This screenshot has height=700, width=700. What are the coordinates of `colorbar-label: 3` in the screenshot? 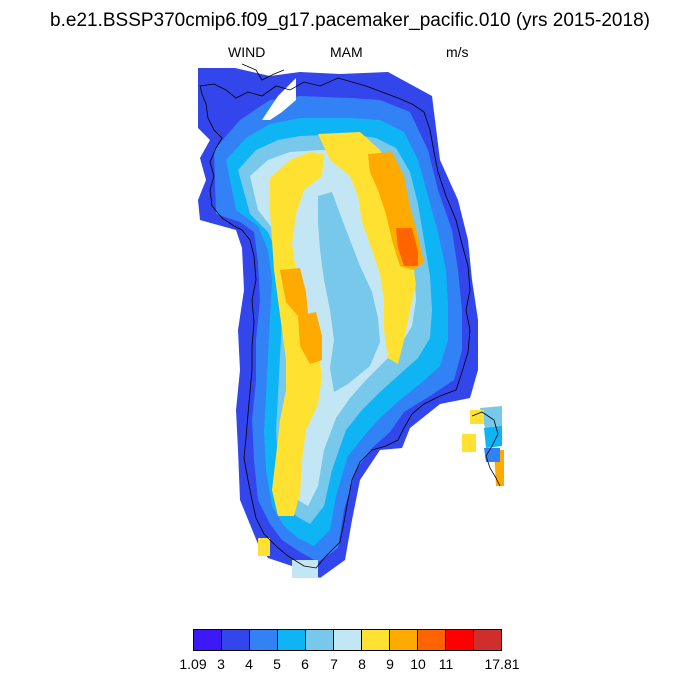 It's located at (221, 664).